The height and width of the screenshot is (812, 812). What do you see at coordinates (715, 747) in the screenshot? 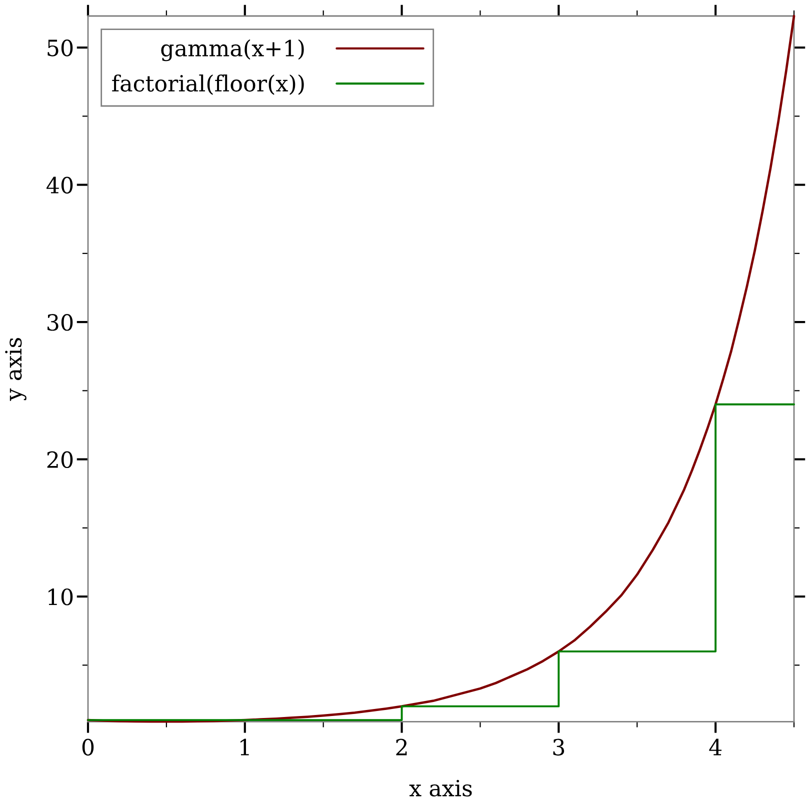
I see `x-tick-label: 4` at bounding box center [715, 747].